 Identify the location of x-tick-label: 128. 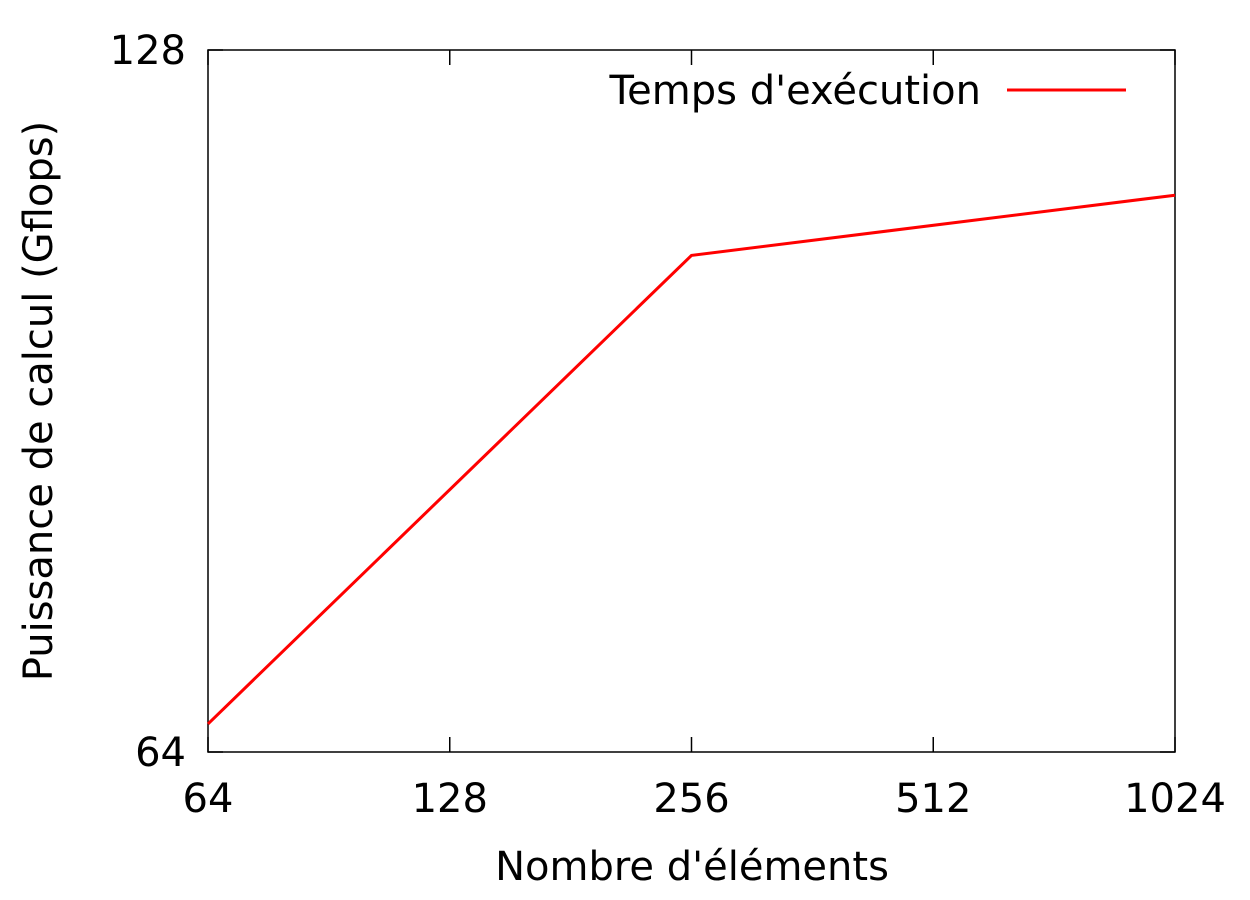
(450, 799).